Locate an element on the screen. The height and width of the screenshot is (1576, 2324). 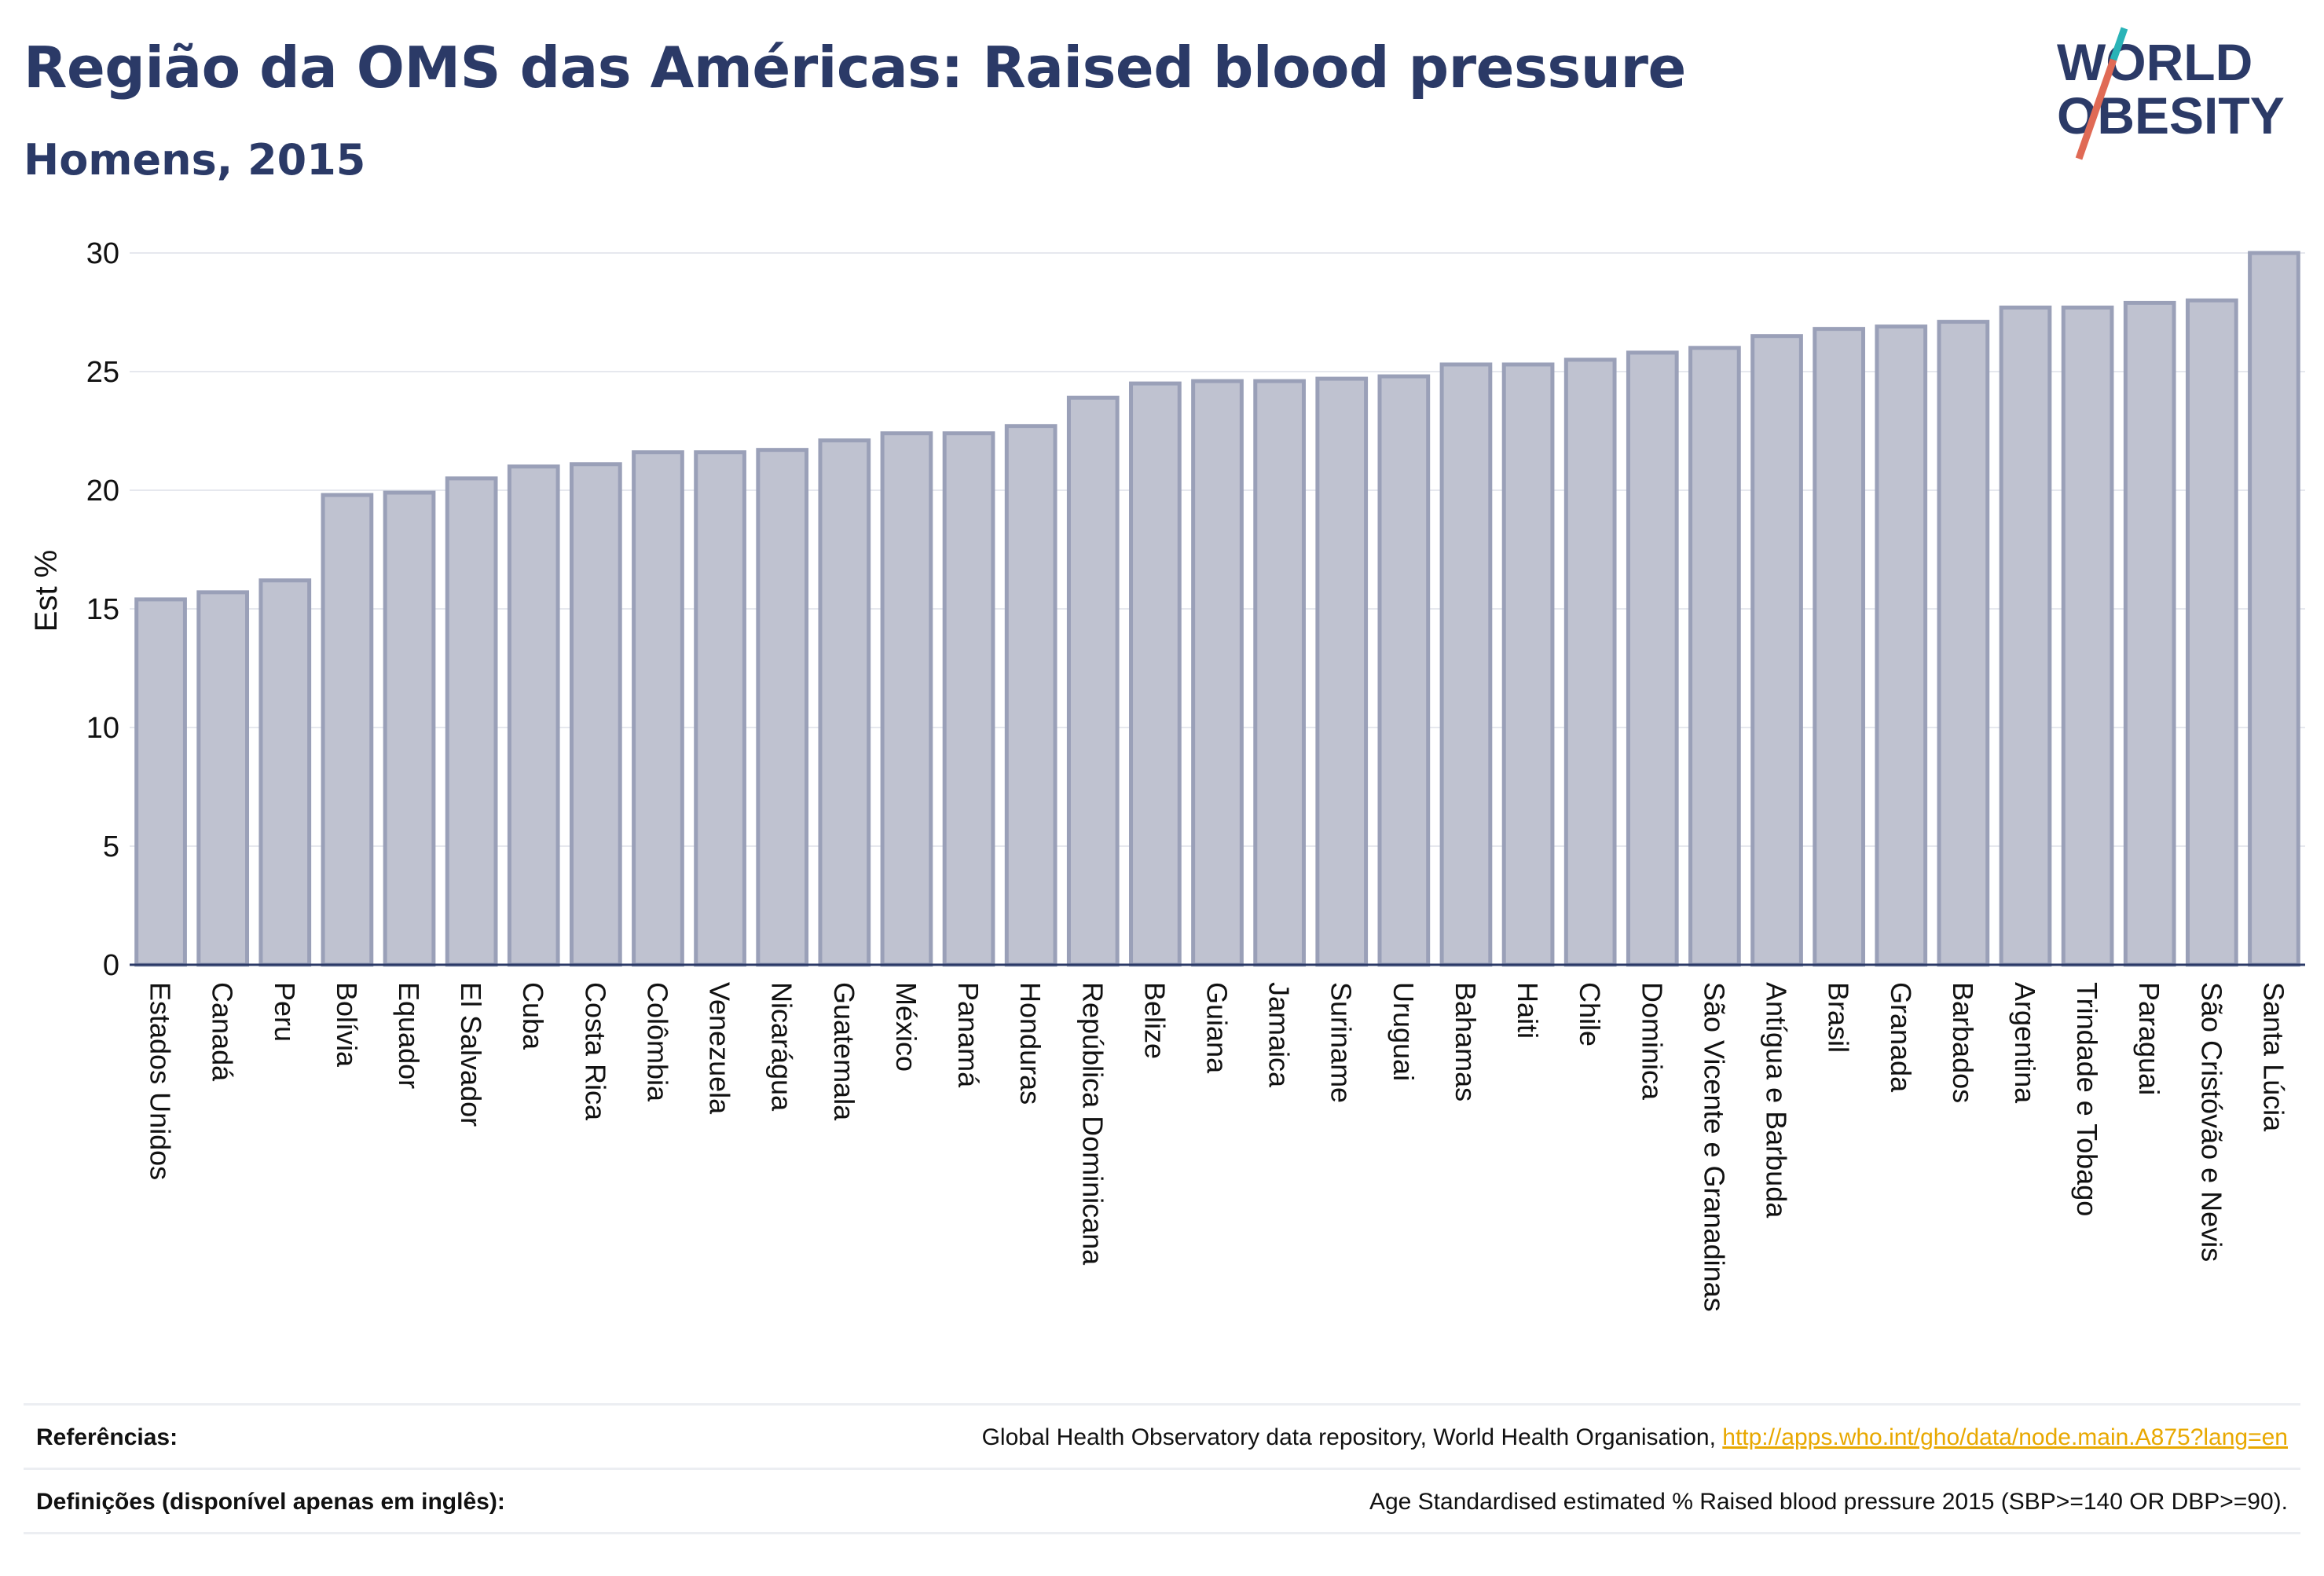
x-tick-label: Barbados is located at coordinates (1963, 1042).